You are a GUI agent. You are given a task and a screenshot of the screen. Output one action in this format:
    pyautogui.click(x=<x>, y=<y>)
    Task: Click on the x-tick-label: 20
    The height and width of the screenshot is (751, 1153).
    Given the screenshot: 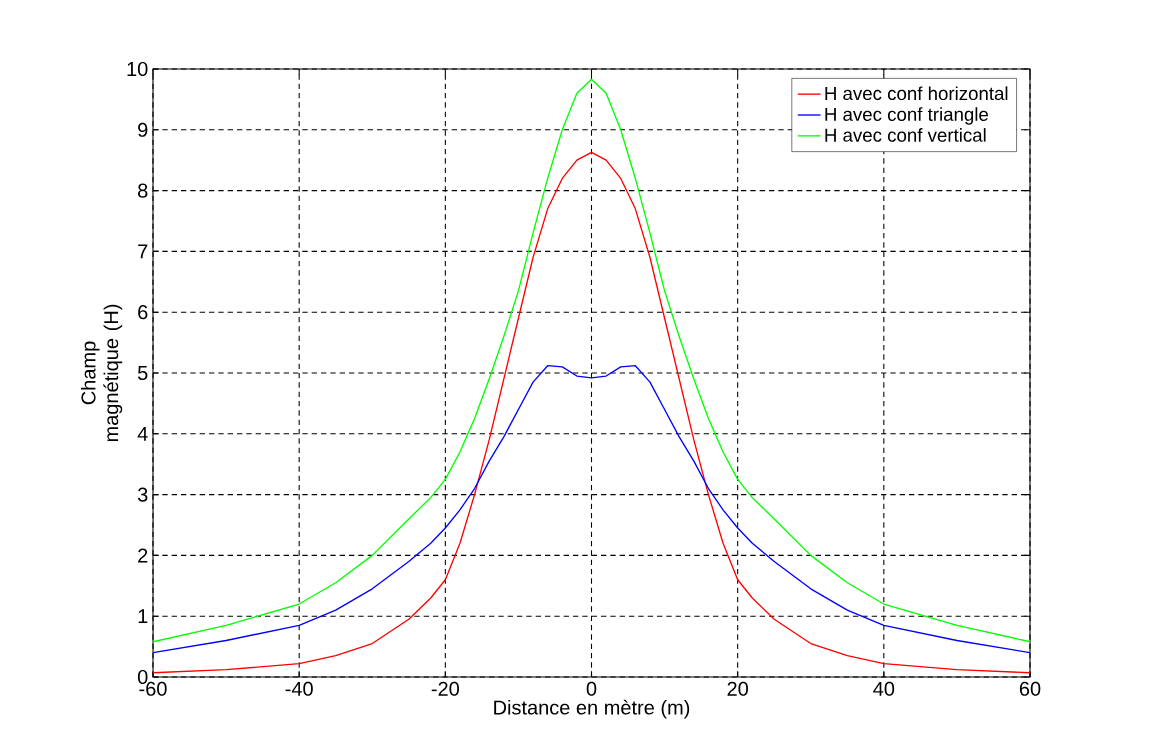 What is the action you would take?
    pyautogui.click(x=737, y=688)
    